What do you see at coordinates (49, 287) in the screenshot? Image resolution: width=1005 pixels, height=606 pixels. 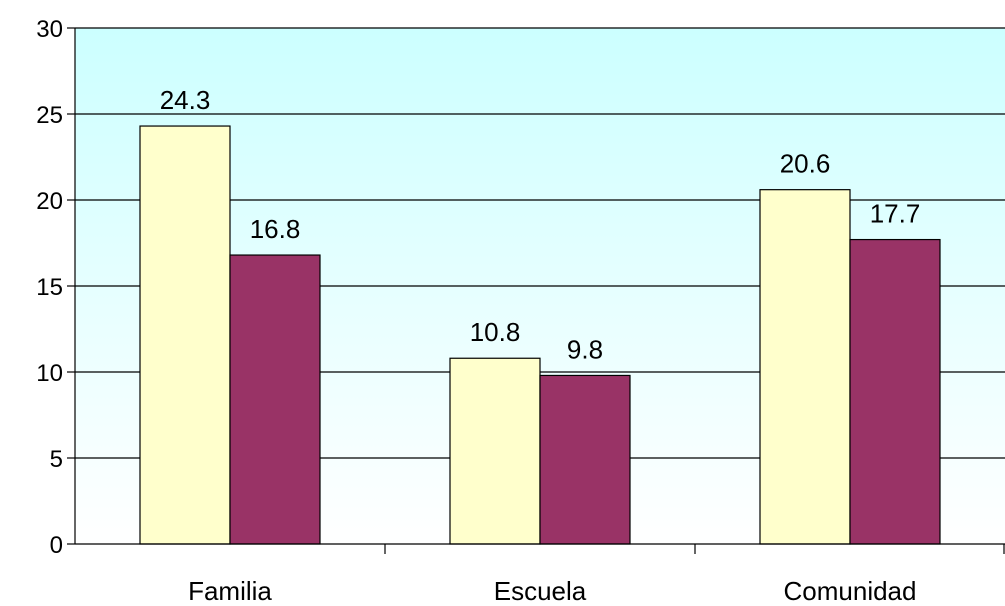 I see `y-tick-label: 15` at bounding box center [49, 287].